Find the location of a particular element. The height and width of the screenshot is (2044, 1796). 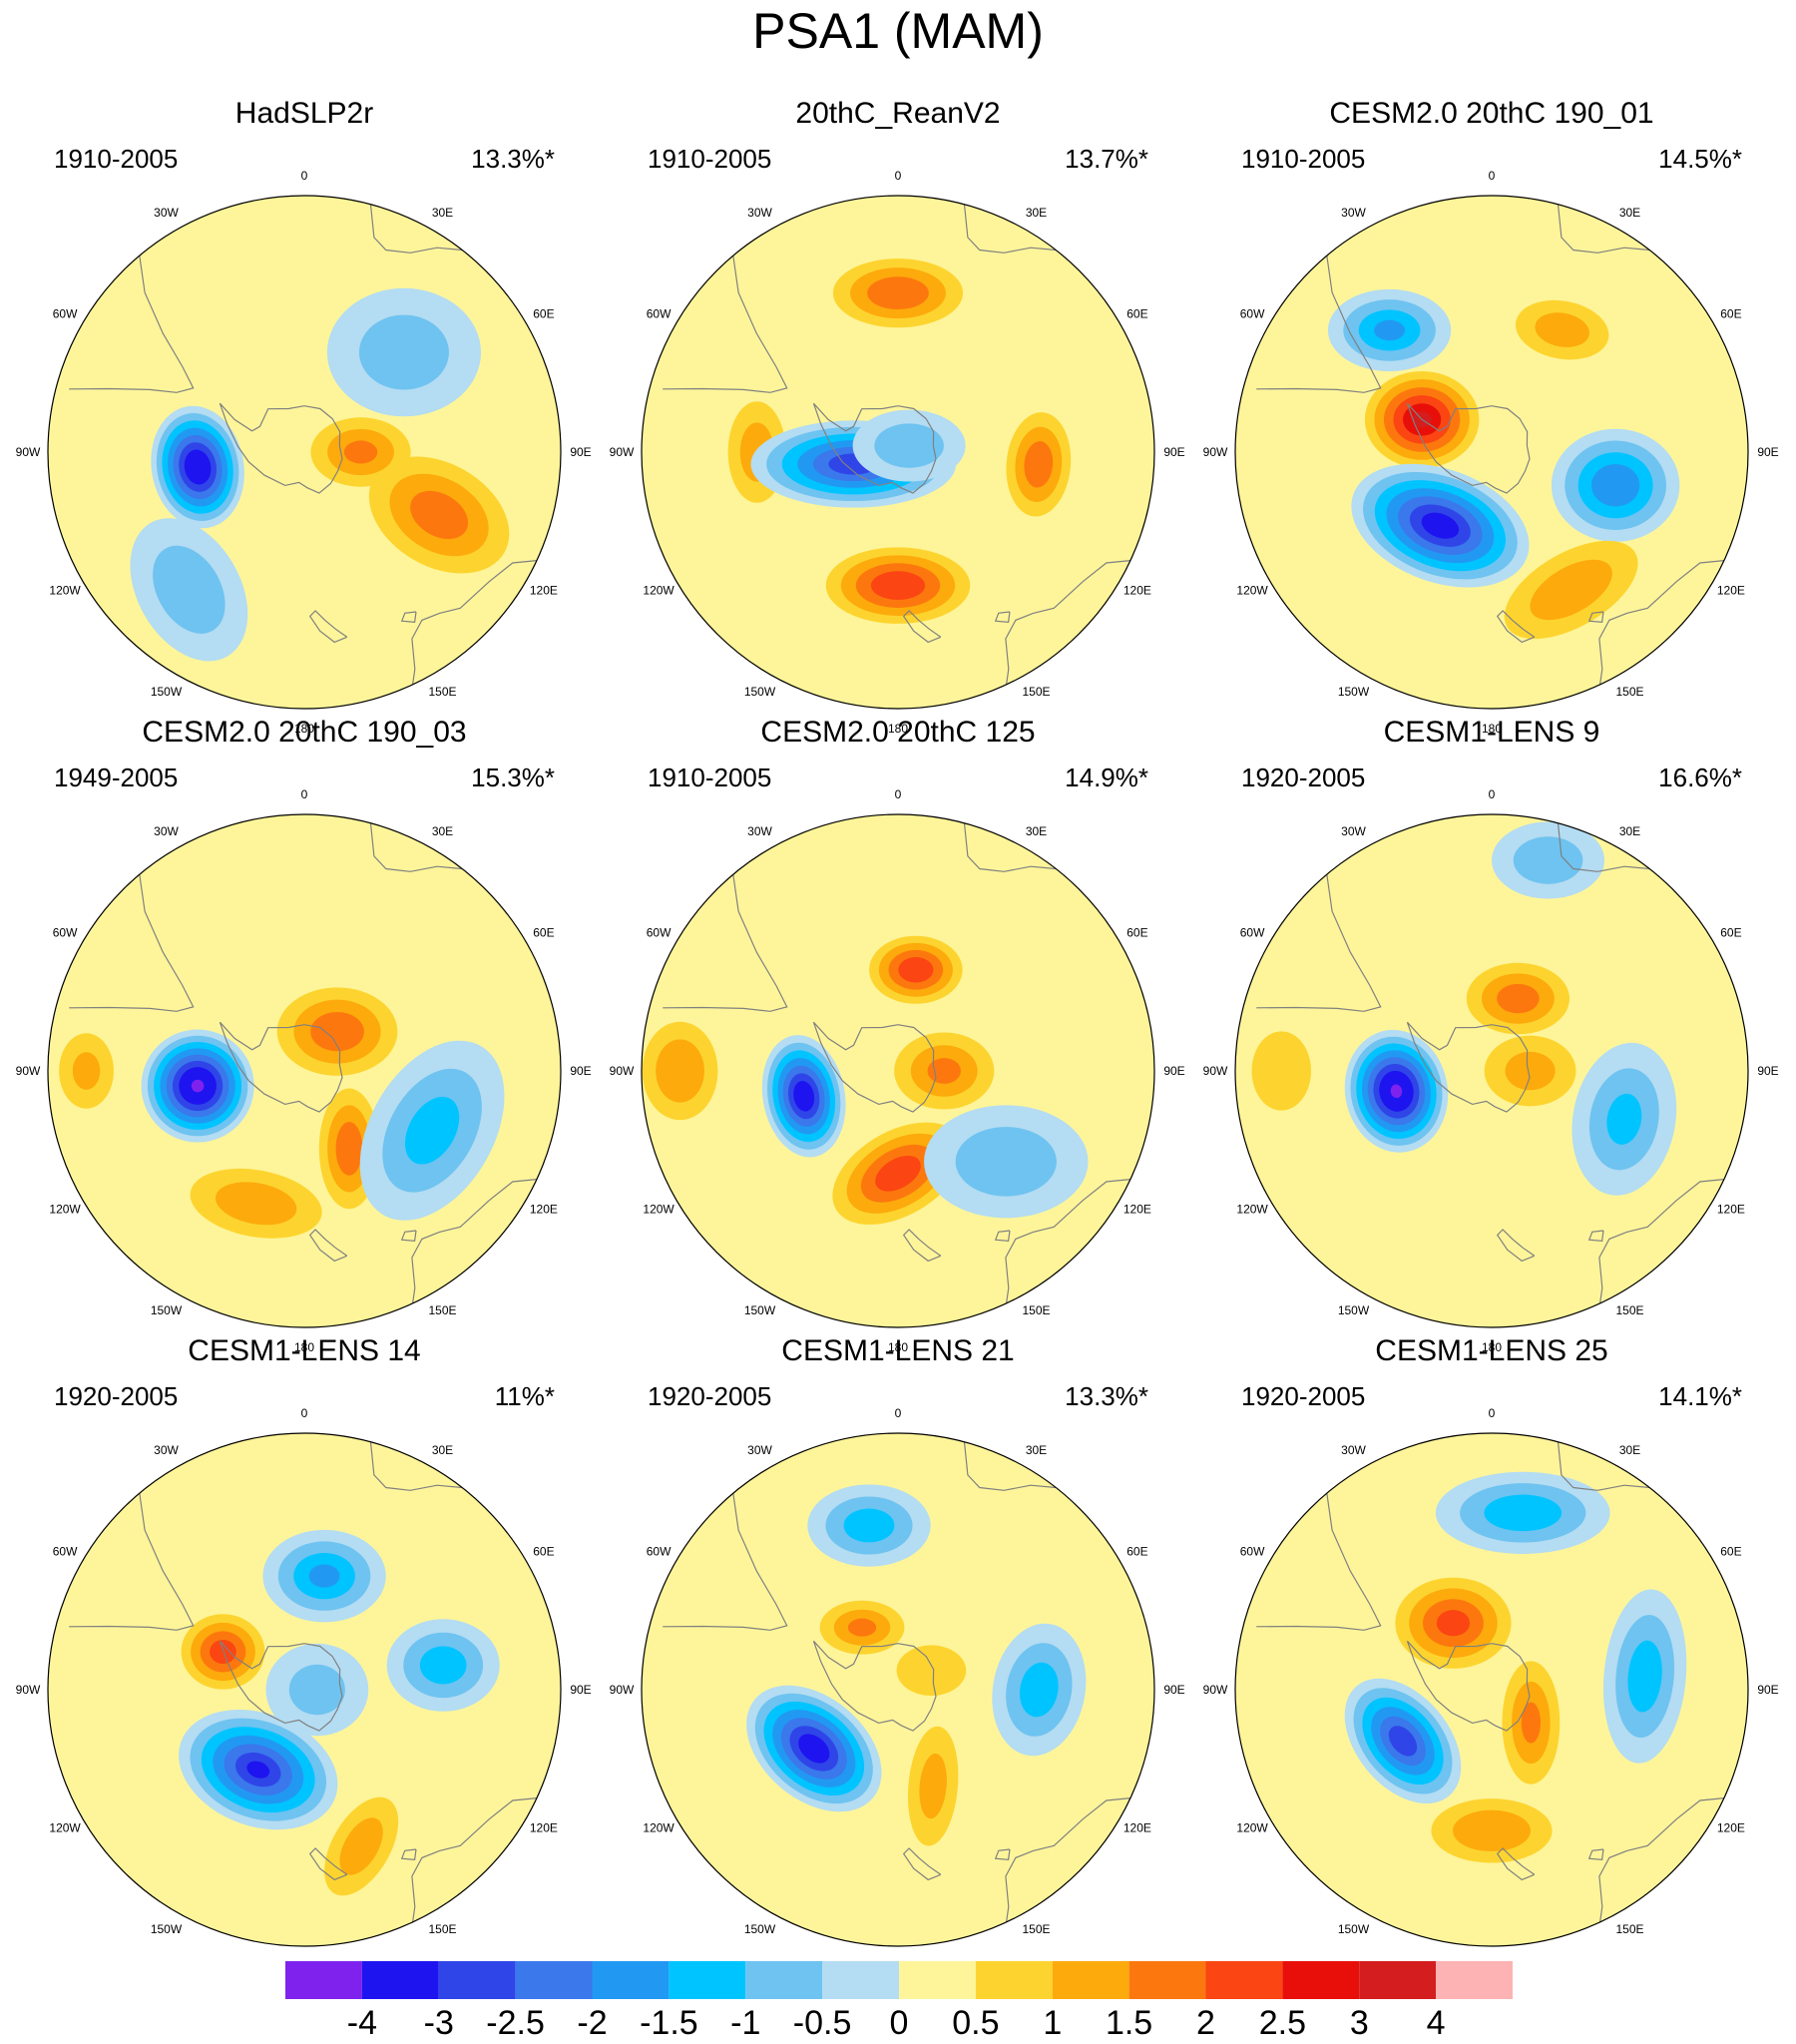

panel-variance: 11%* is located at coordinates (524, 1396).